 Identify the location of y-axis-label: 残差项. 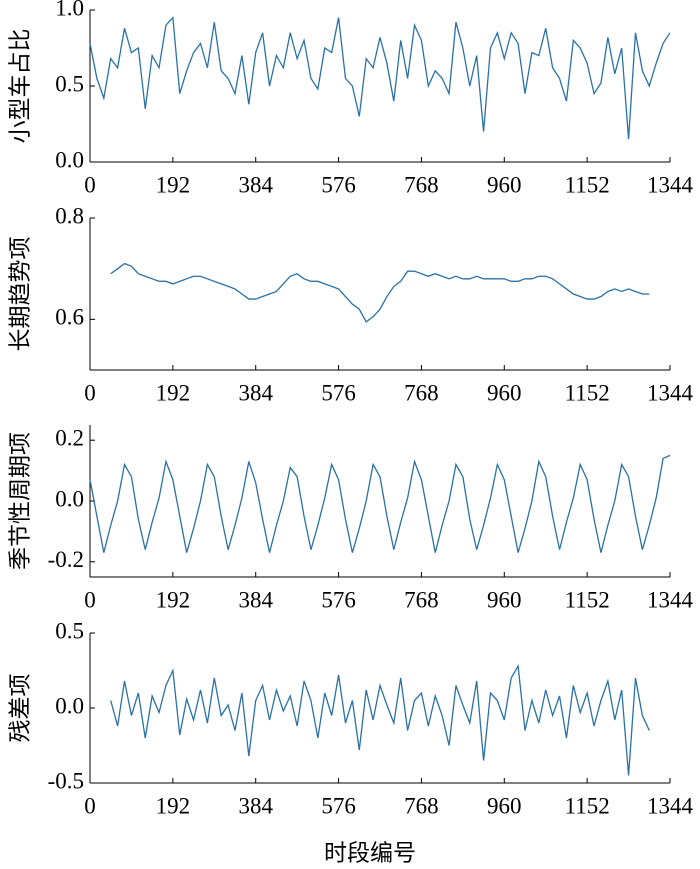
(19, 708).